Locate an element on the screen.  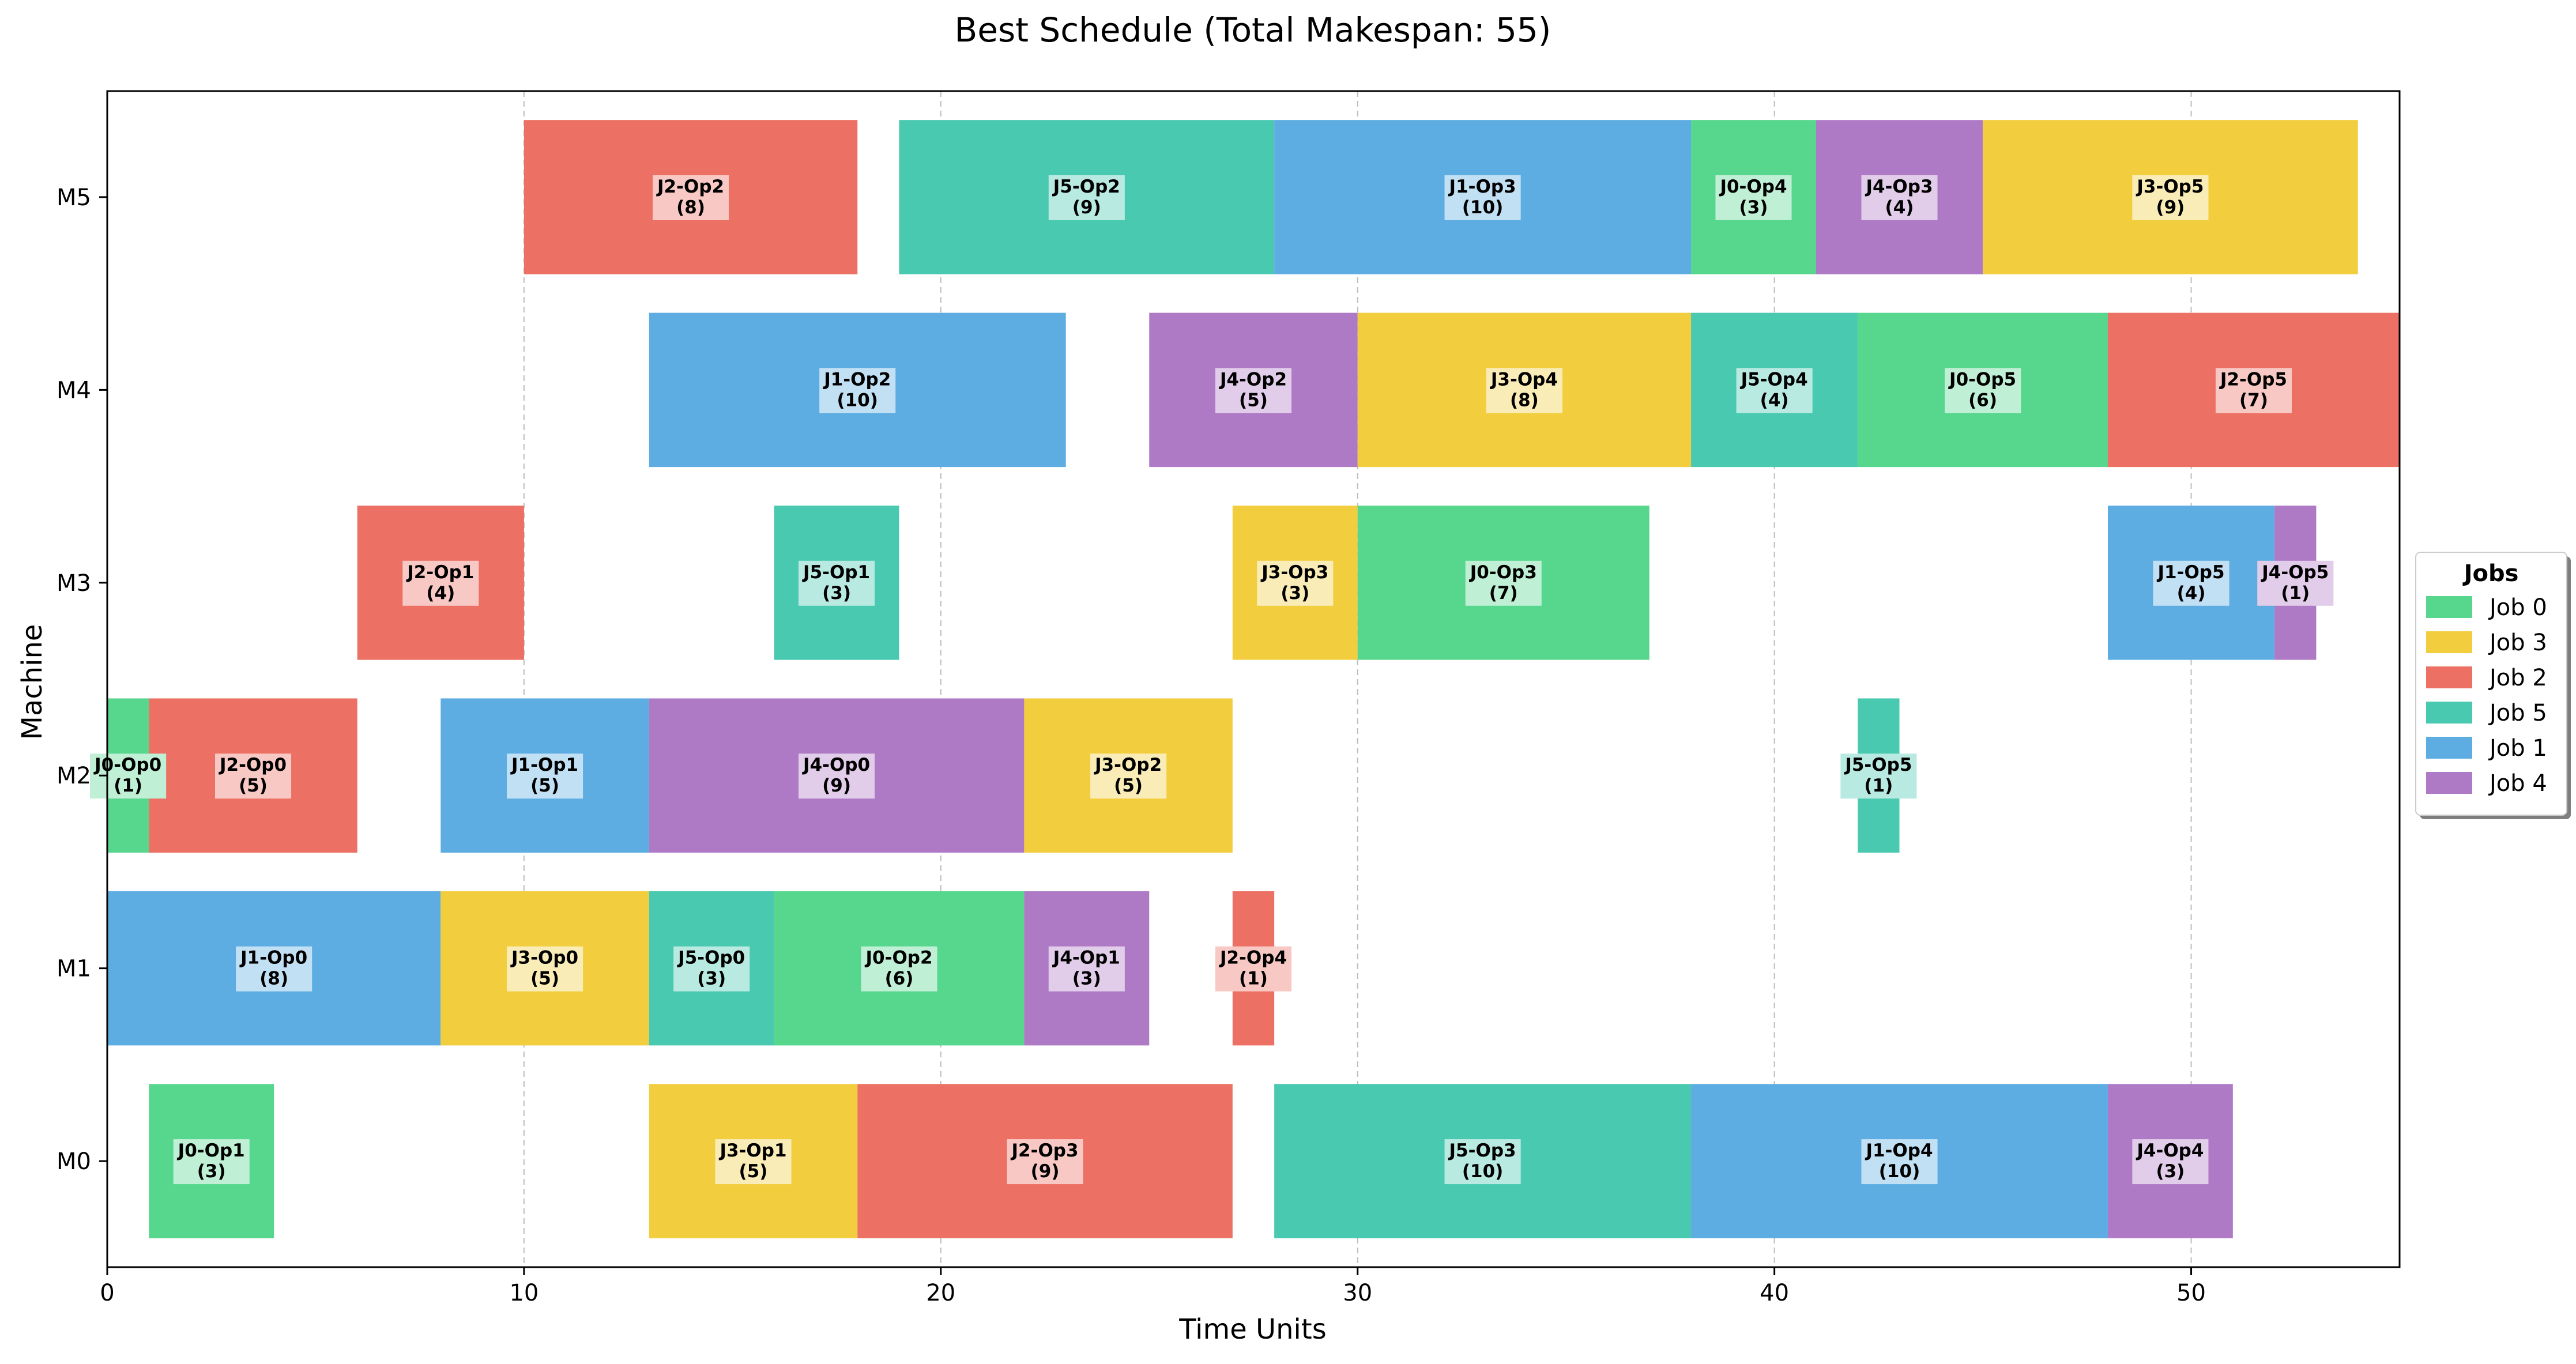
operation-label: J3-Op1(5) is located at coordinates (753, 1162).